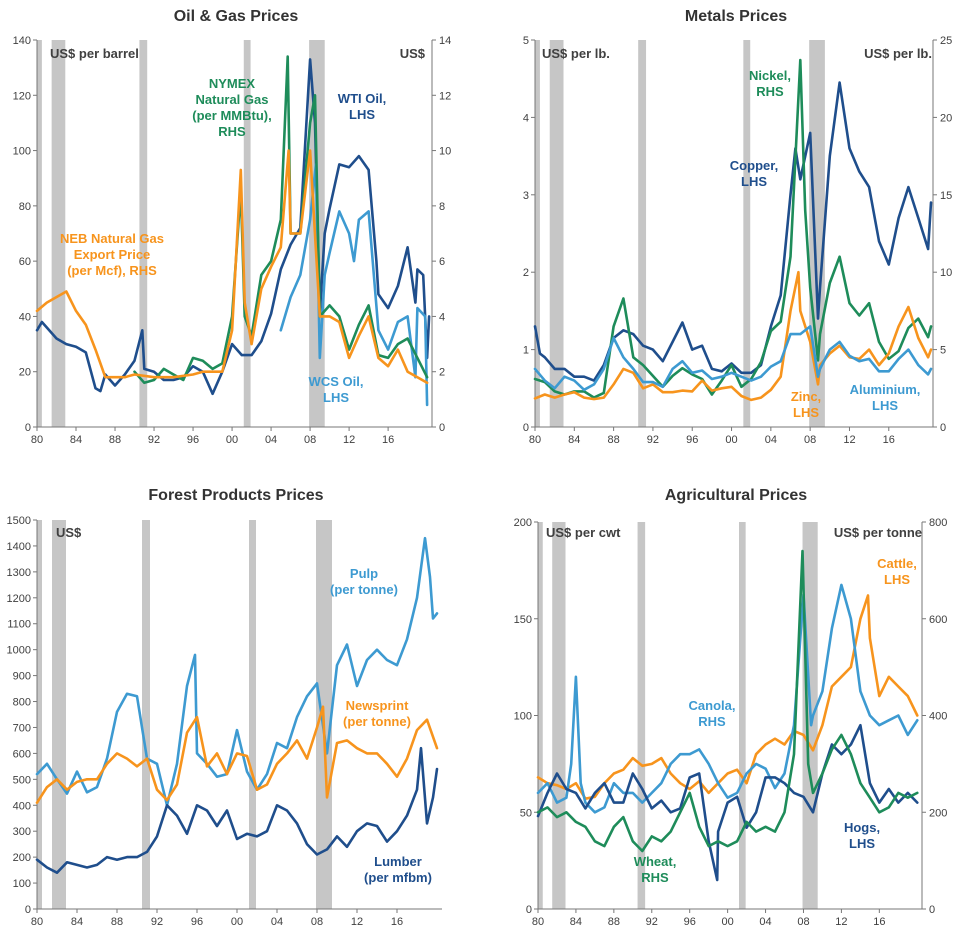  Describe the element at coordinates (885, 389) in the screenshot. I see `series-label-line: Aluminium,` at that location.